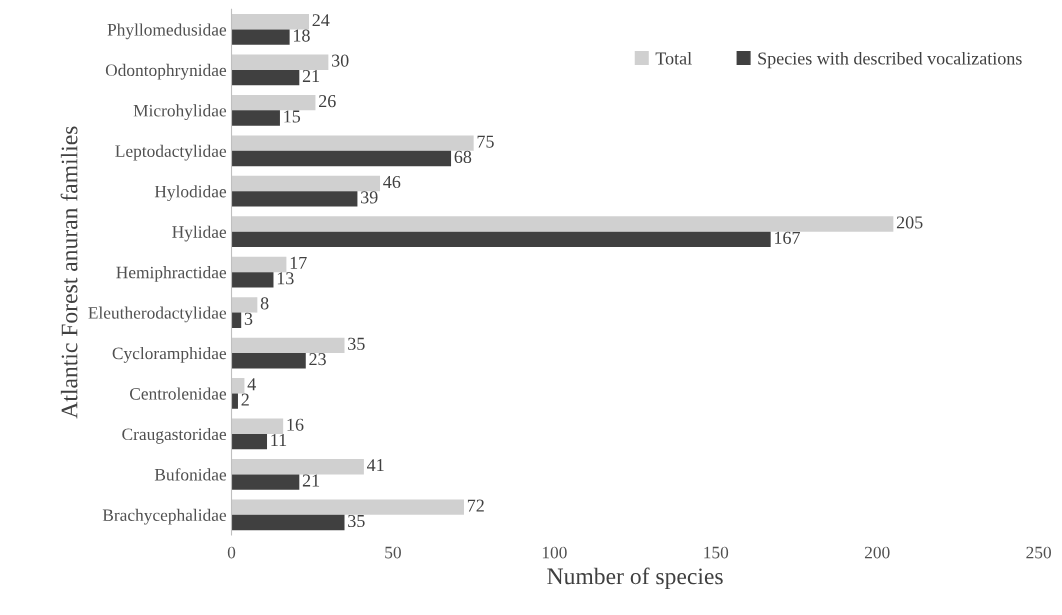  What do you see at coordinates (485, 141) in the screenshot?
I see `data-label: 75` at bounding box center [485, 141].